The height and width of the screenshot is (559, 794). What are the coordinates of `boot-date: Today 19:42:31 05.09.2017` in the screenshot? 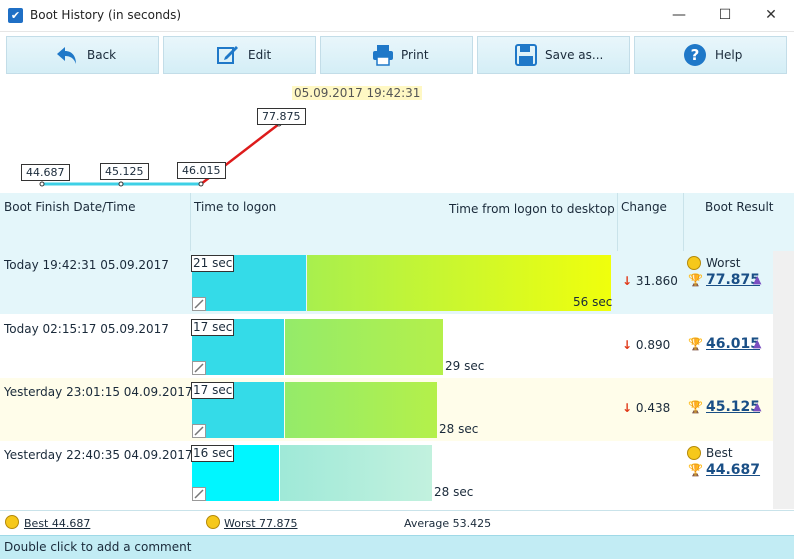 It's located at (86, 265).